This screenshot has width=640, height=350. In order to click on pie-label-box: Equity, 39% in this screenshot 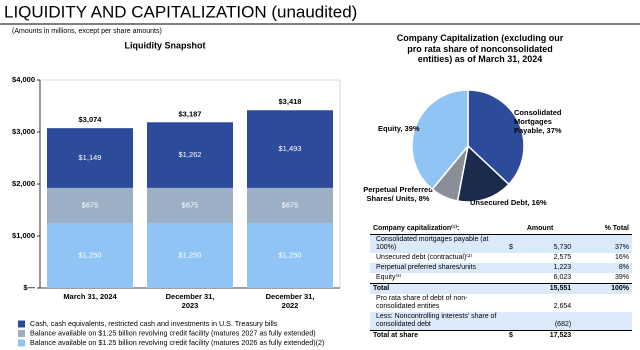, I will do `click(399, 128)`.